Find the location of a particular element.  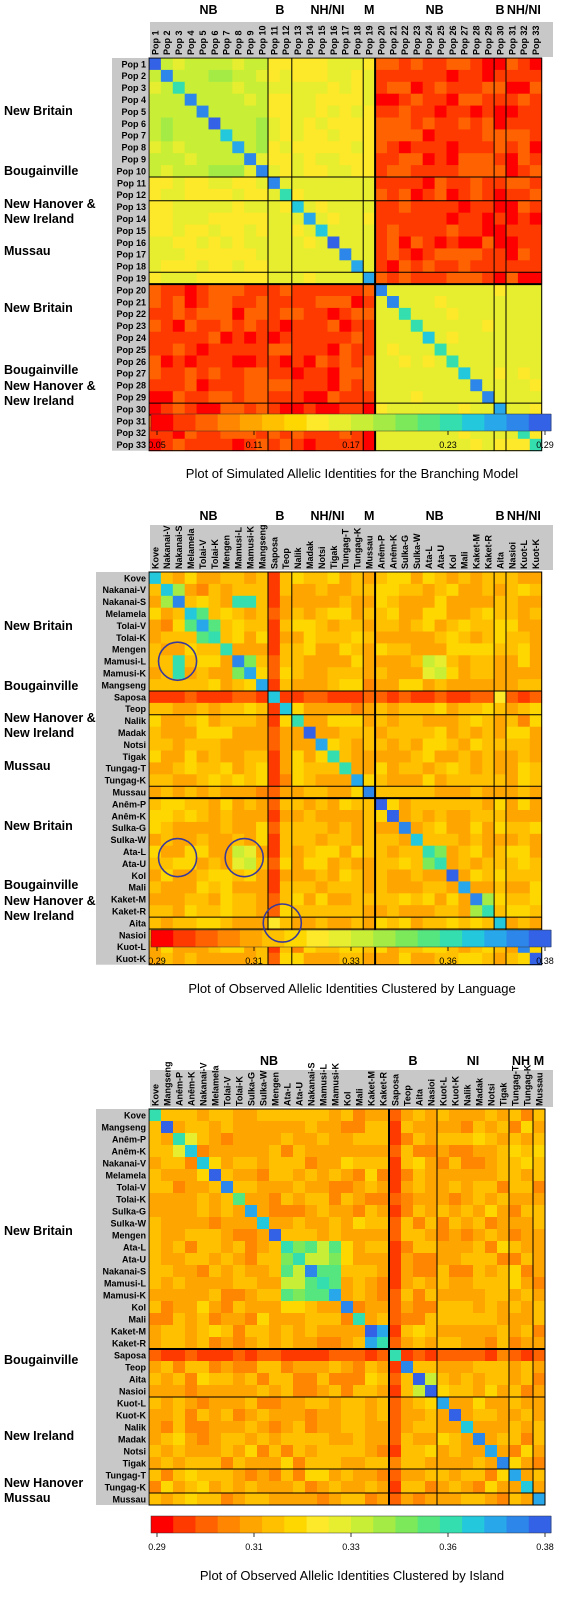

row-group-label: New Britain is located at coordinates (38, 308).